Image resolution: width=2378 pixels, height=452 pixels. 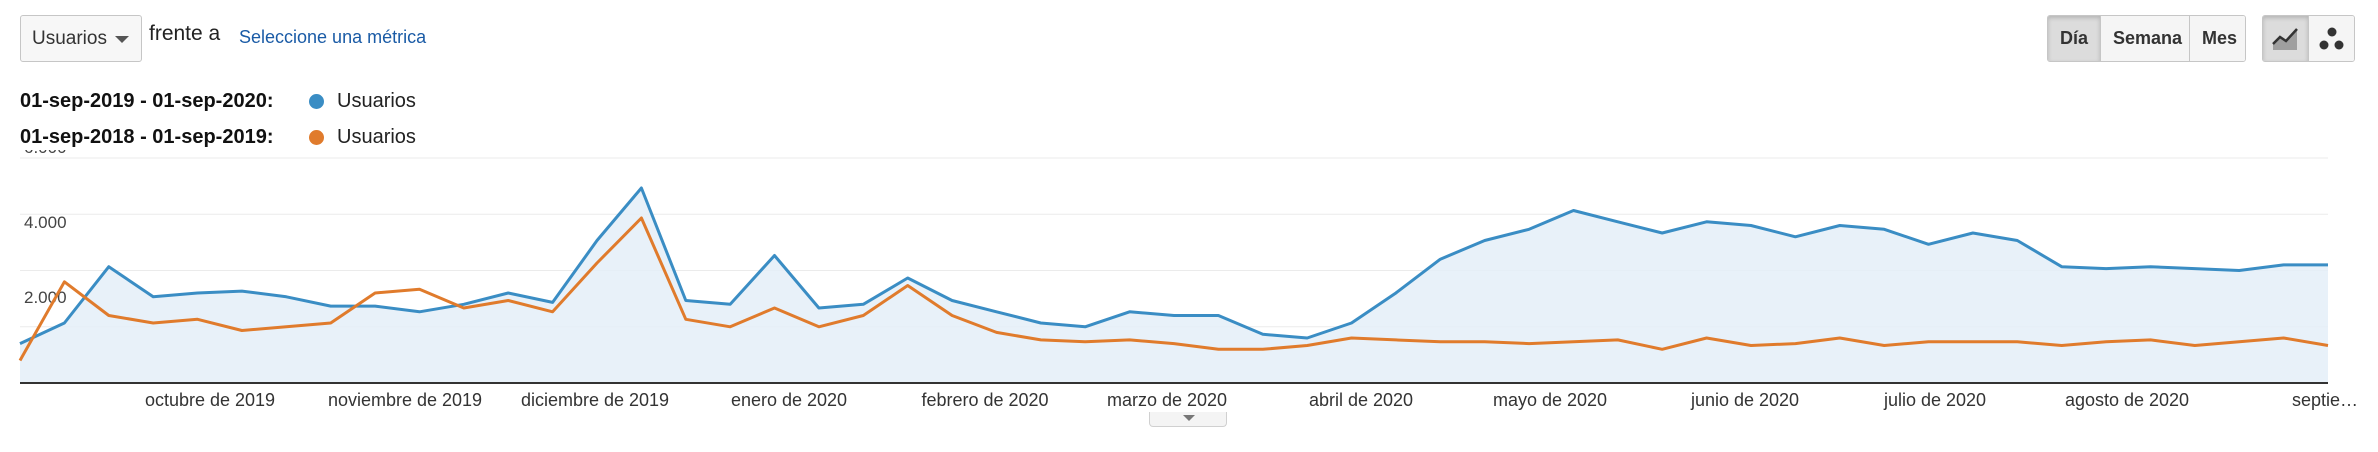 What do you see at coordinates (2074, 38) in the screenshot?
I see `day-button: Día` at bounding box center [2074, 38].